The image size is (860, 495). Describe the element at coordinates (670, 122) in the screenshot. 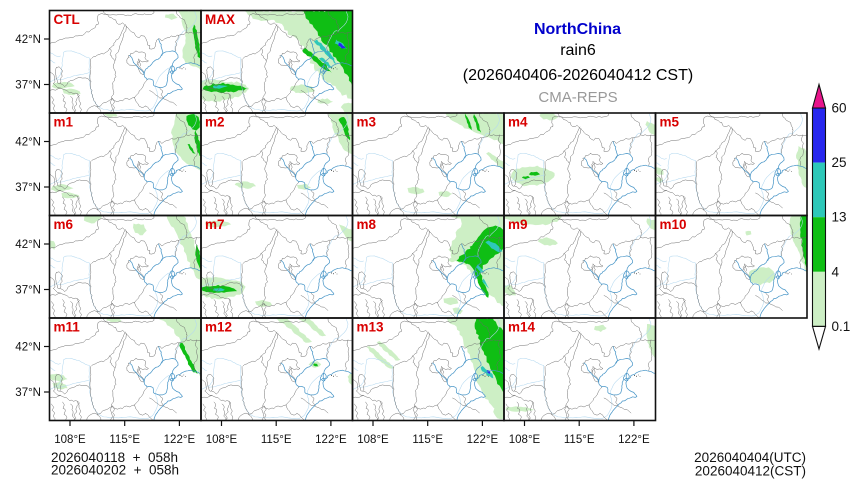

I see `svg-text: m5` at that location.